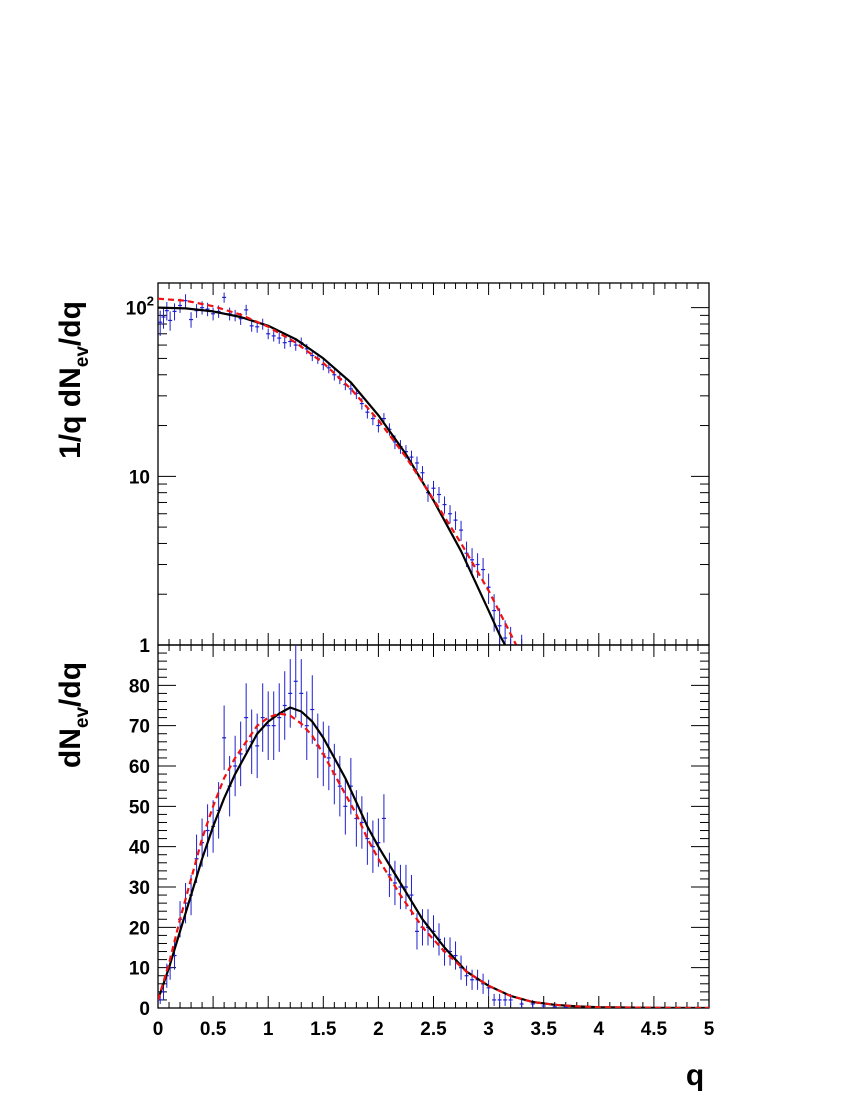 This screenshot has width=850, height=1100. Describe the element at coordinates (73, 715) in the screenshot. I see `bottom-y-axis-title: dNev/dq` at that location.